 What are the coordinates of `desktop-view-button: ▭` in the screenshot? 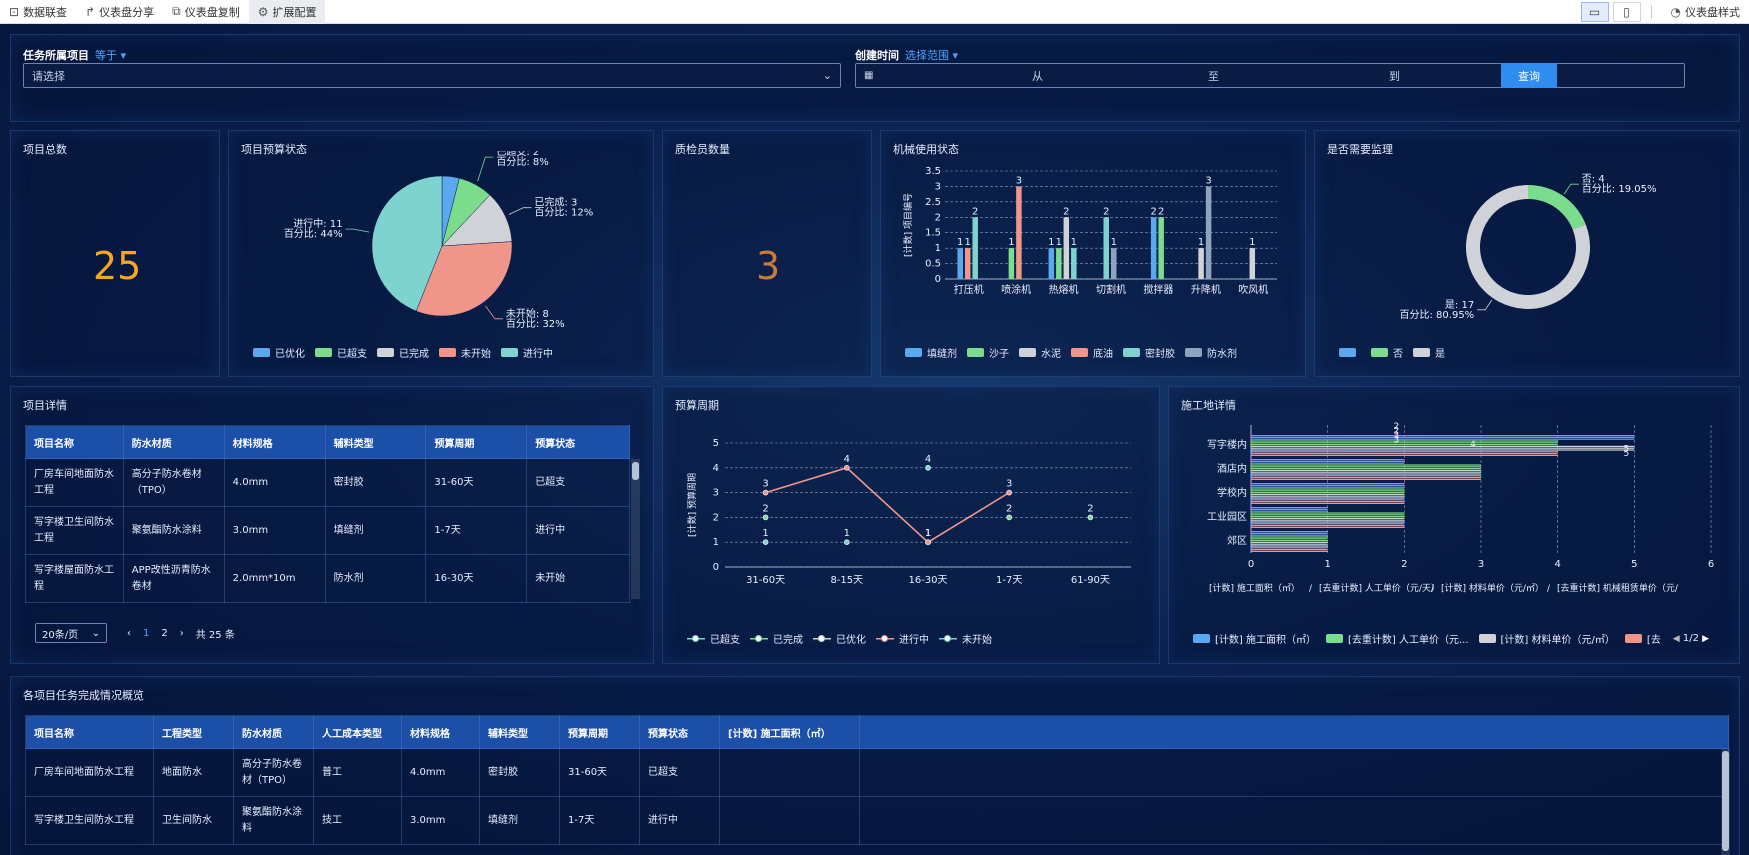 It's located at (1594, 11).